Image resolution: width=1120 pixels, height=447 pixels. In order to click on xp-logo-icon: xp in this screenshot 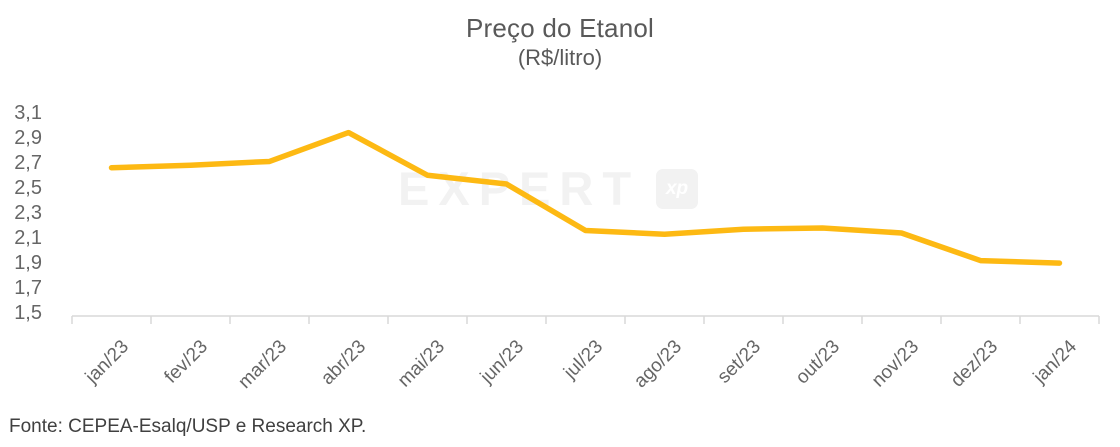, I will do `click(677, 188)`.